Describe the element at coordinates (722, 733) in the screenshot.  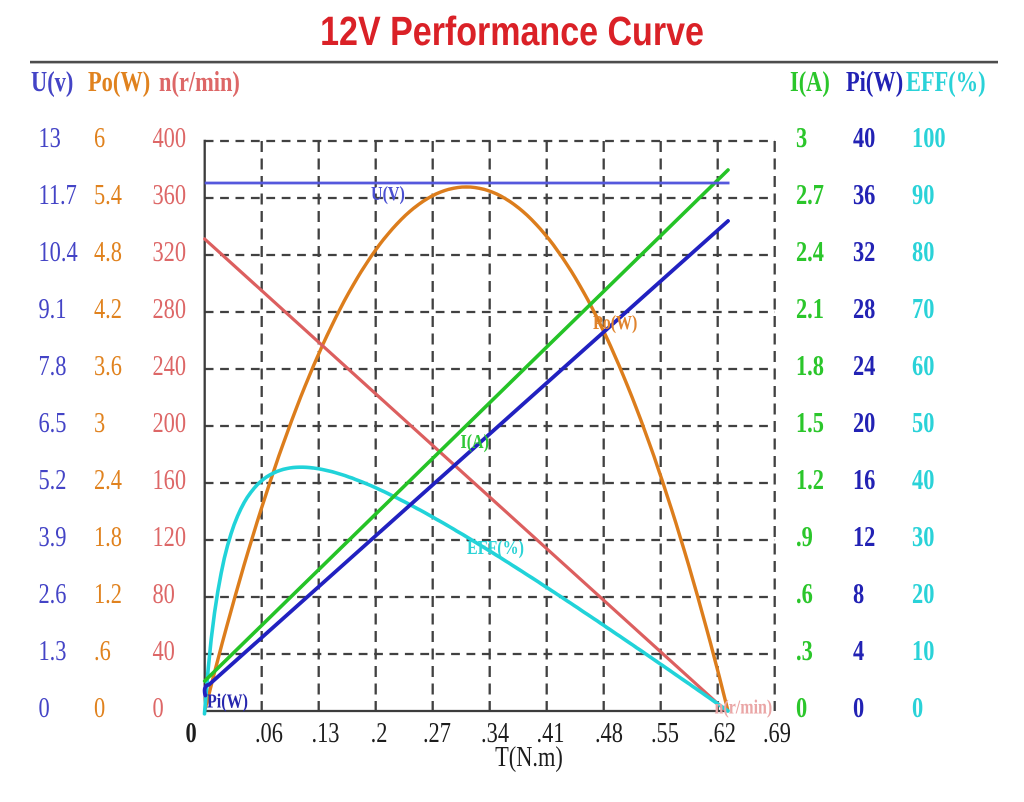
I see `svg-text: .62` at that location.